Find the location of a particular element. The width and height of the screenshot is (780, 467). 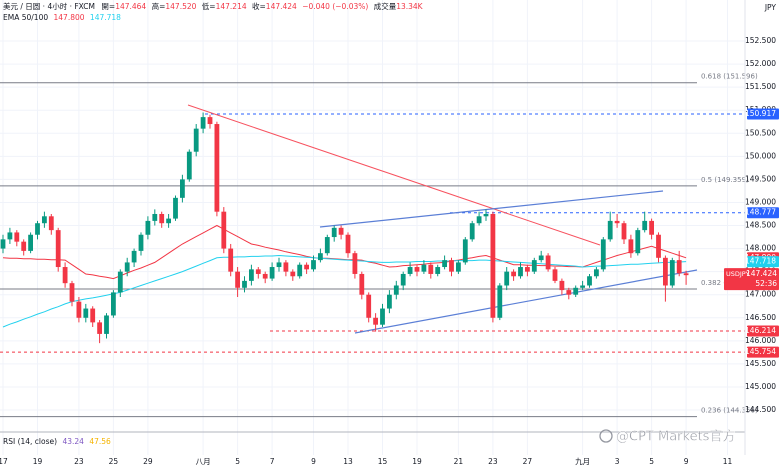

ohlc-value: 147.464 is located at coordinates (130, 6).